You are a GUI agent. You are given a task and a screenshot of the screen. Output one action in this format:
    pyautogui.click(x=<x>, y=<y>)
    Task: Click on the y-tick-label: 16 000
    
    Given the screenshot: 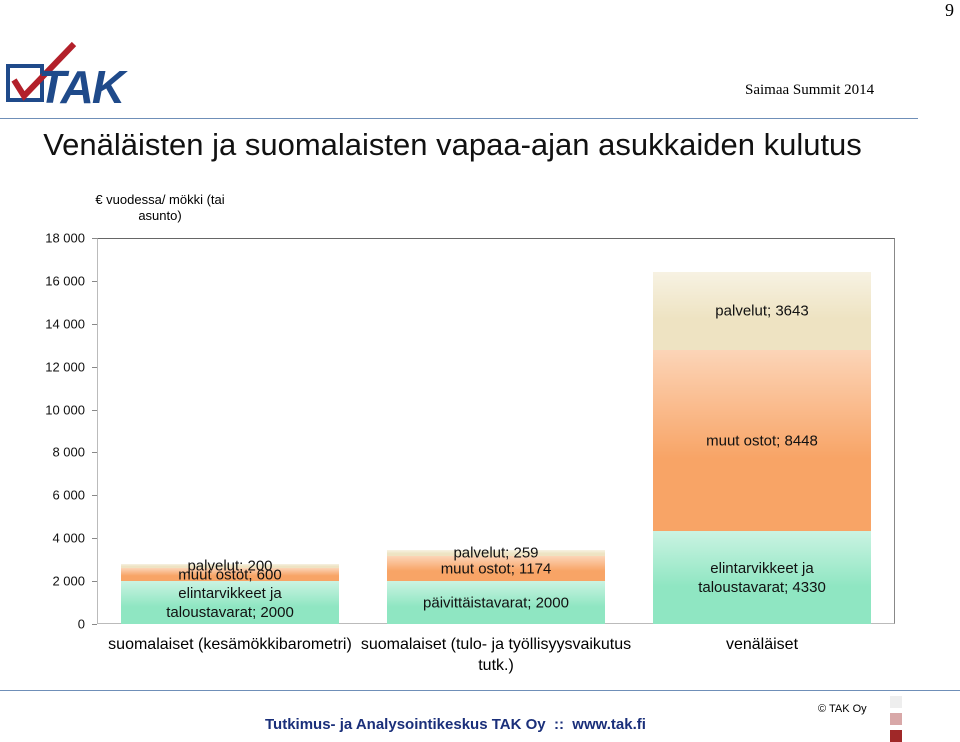 What is the action you would take?
    pyautogui.click(x=65, y=281)
    